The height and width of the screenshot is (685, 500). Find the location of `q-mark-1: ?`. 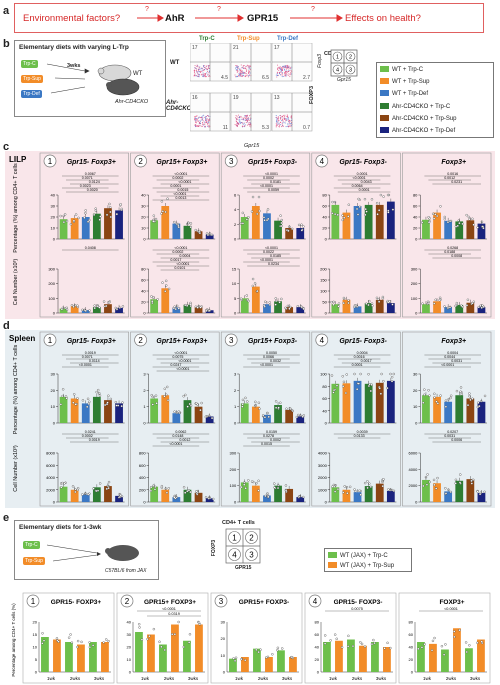

q-mark-1: ? is located at coordinates (147, 9).